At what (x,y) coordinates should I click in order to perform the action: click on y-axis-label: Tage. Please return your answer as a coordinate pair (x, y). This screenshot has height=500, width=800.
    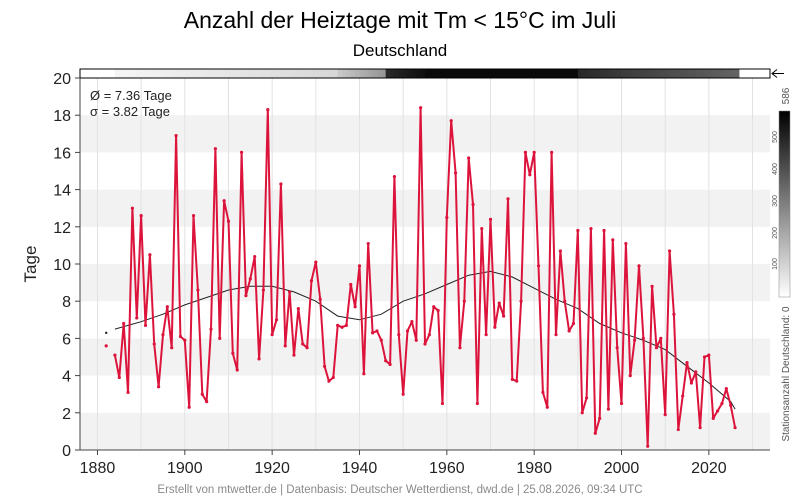
    Looking at the image, I should click on (30, 264).